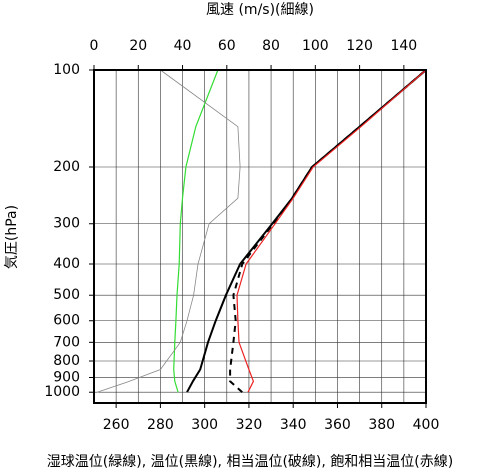  Describe the element at coordinates (204, 425) in the screenshot. I see `x-tick-label: 300` at that location.